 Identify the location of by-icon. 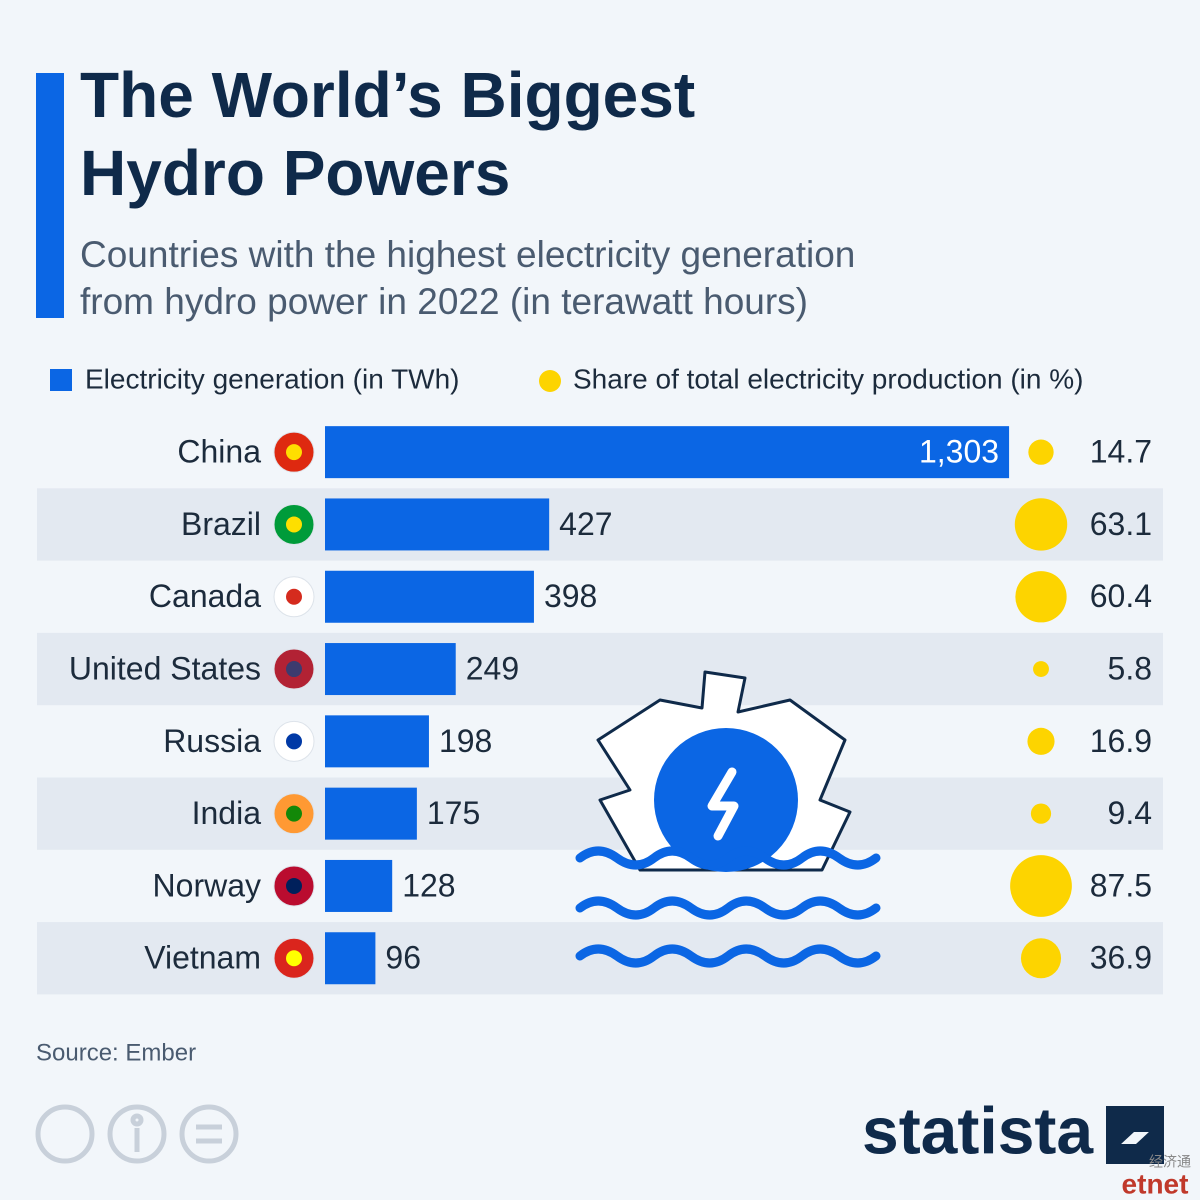
(137, 1134).